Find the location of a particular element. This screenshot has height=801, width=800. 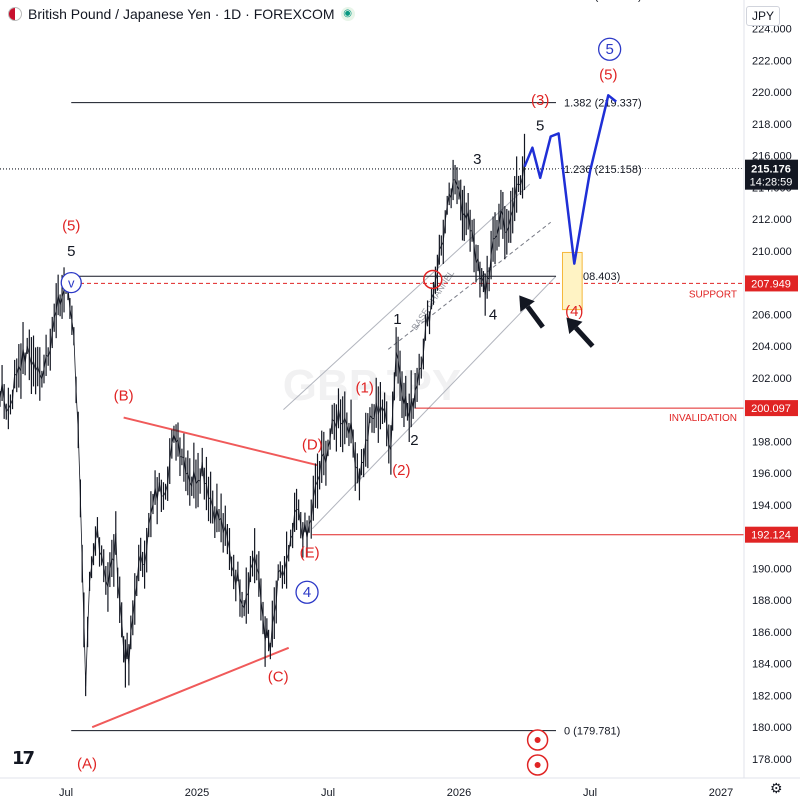

y-tick-label: 224.000 is located at coordinates (772, 30).